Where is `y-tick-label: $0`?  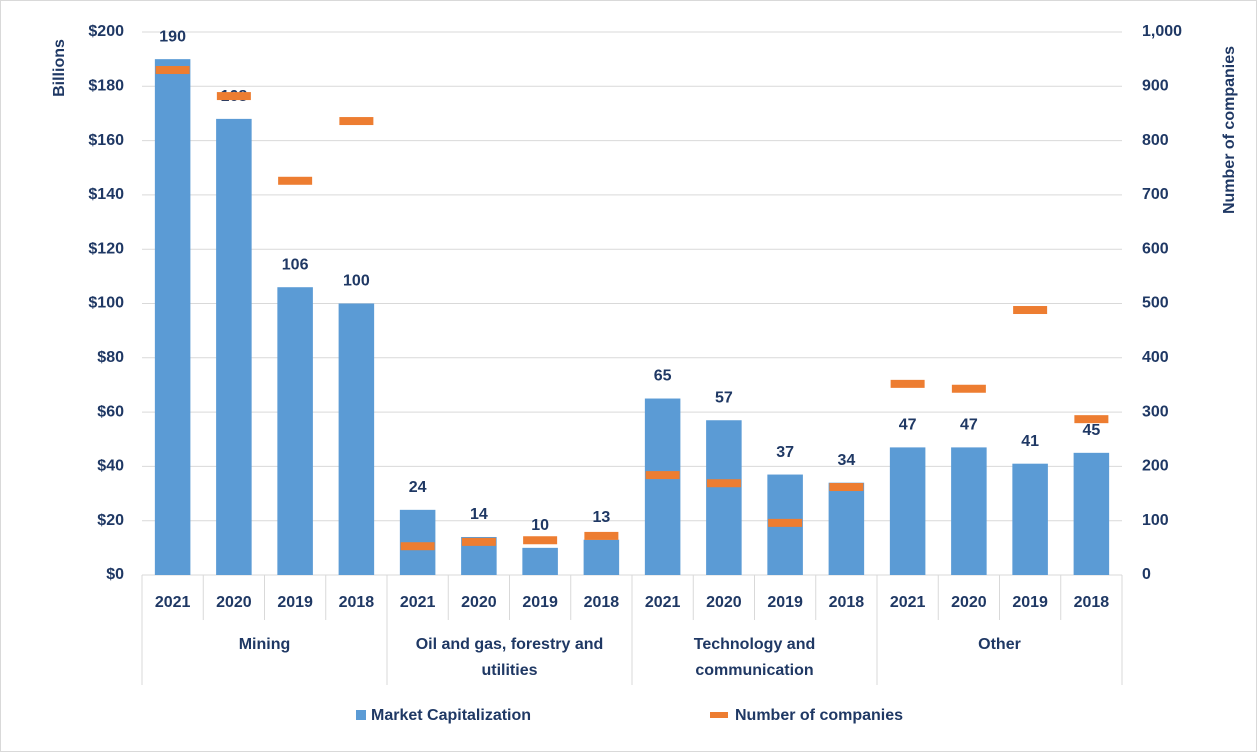 y-tick-label: $0 is located at coordinates (115, 574).